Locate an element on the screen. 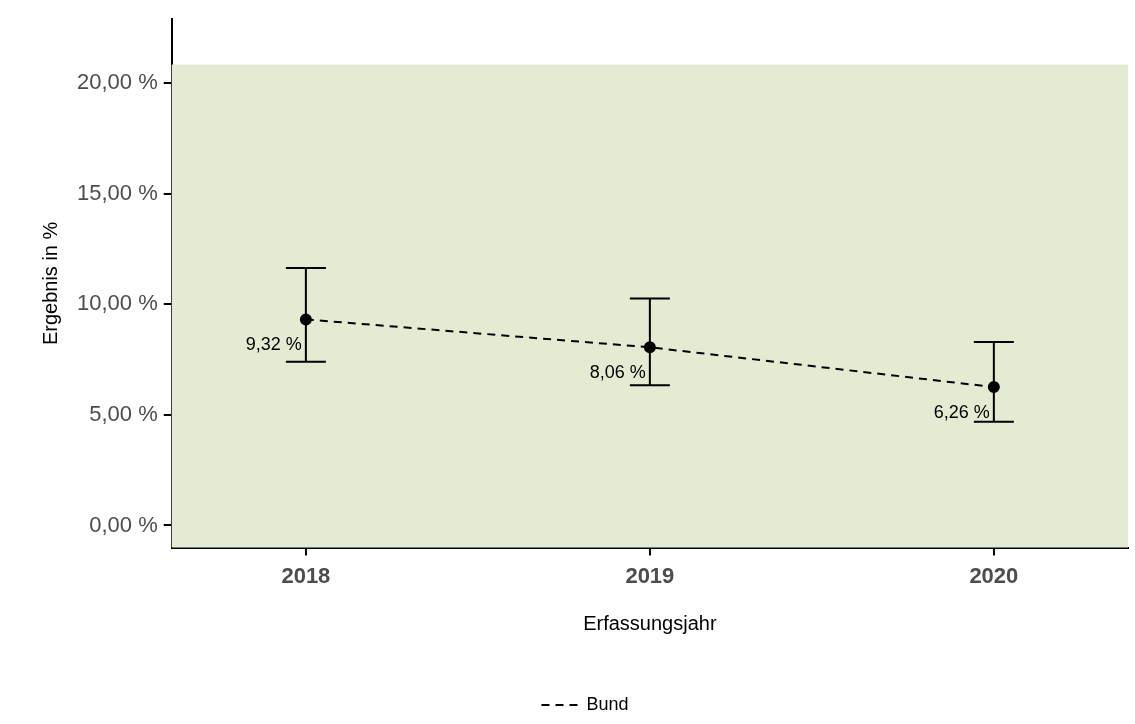 The width and height of the screenshot is (1135, 724). y-tick-label: 5,00 % is located at coordinates (123, 414).